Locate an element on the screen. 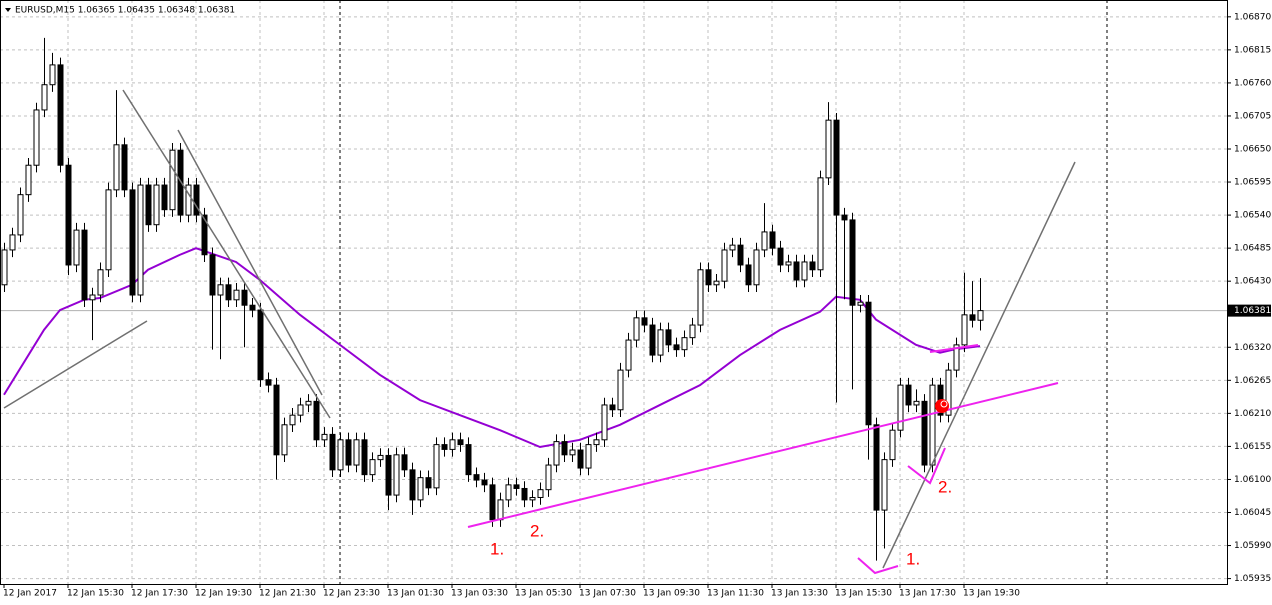 The height and width of the screenshot is (605, 1272). x-tick-label: 13 Jan 07:30 is located at coordinates (607, 594).